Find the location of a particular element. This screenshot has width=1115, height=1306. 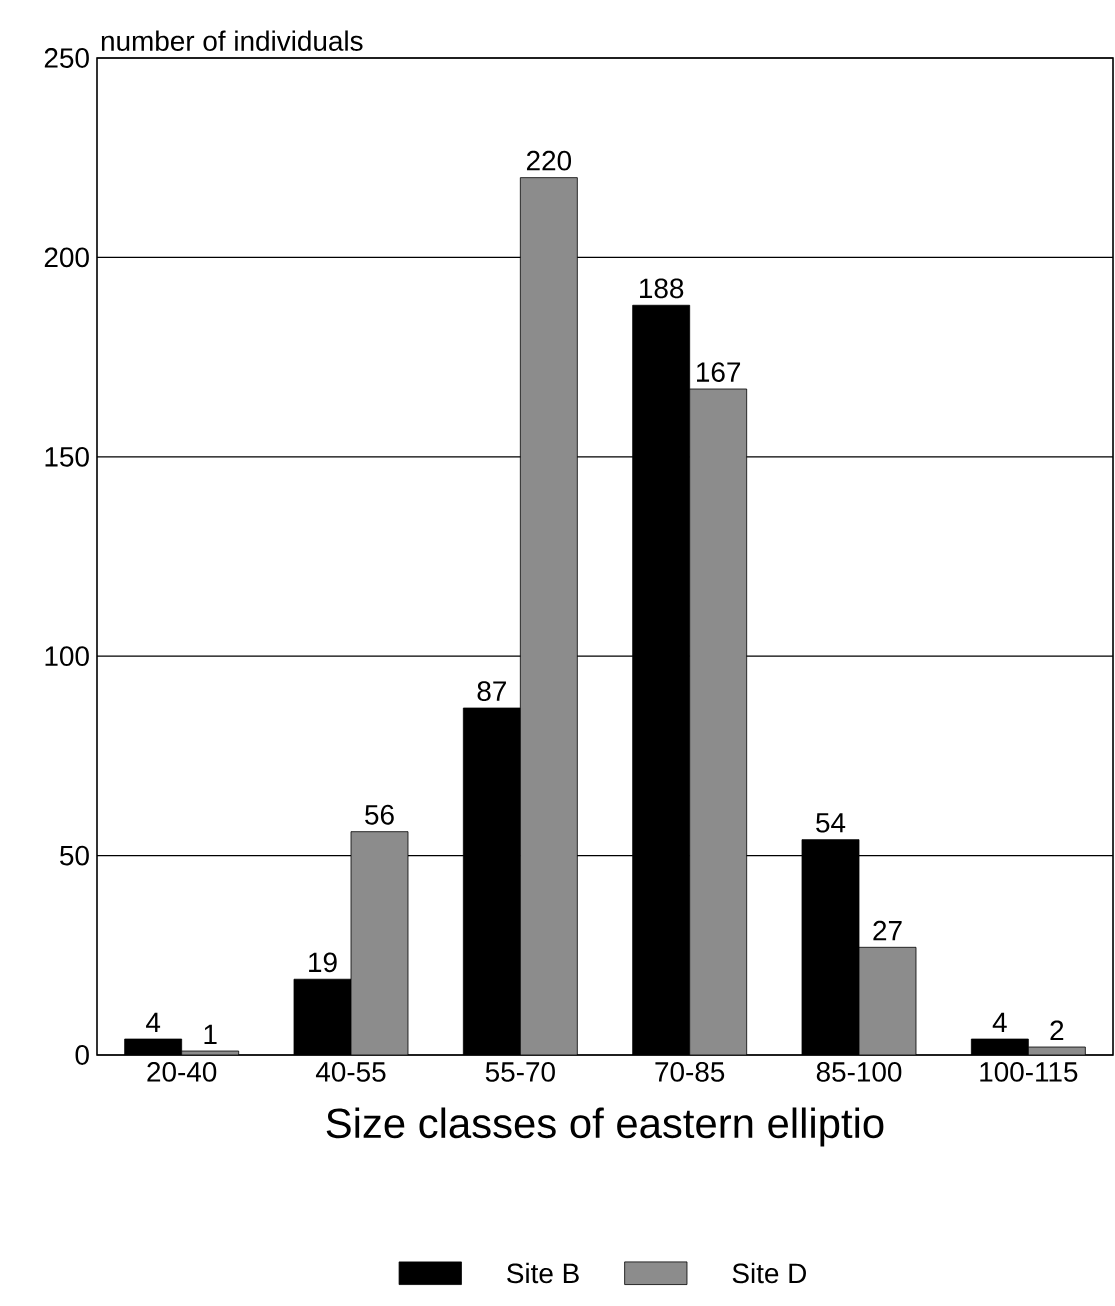

y-tick-label: 250 is located at coordinates (66, 58).